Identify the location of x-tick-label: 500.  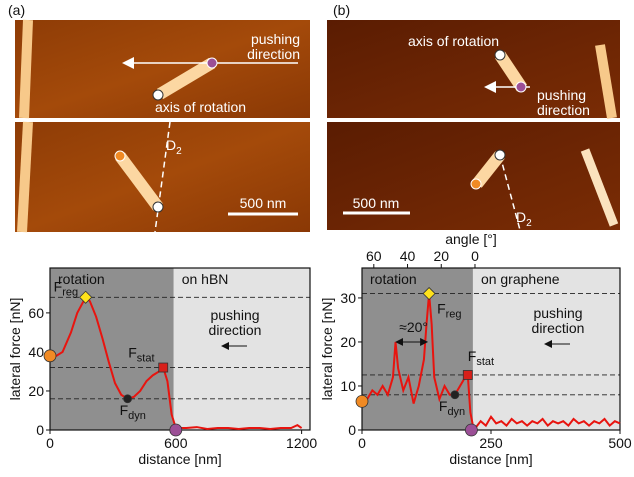
(620, 443).